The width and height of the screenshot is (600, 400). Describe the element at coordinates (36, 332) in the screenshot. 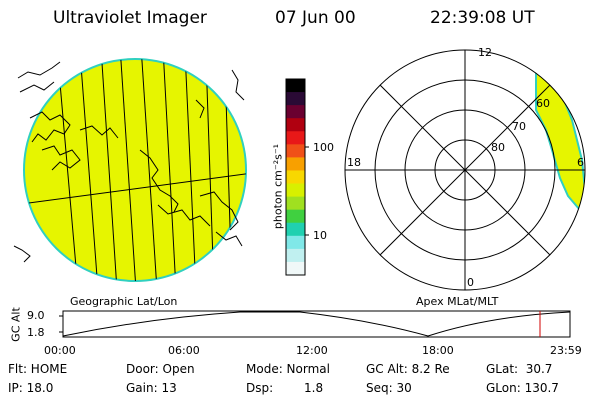

I see `timeline-ytick-1-8: 1.8` at that location.